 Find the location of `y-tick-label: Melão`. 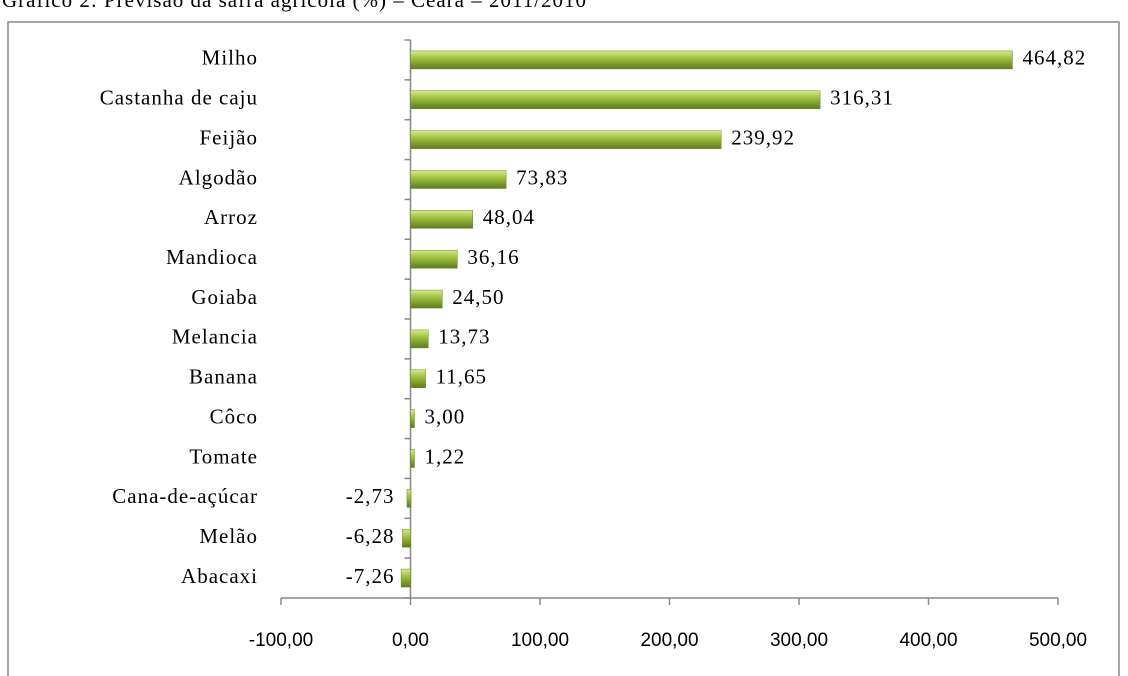

y-tick-label: Melão is located at coordinates (228, 536).